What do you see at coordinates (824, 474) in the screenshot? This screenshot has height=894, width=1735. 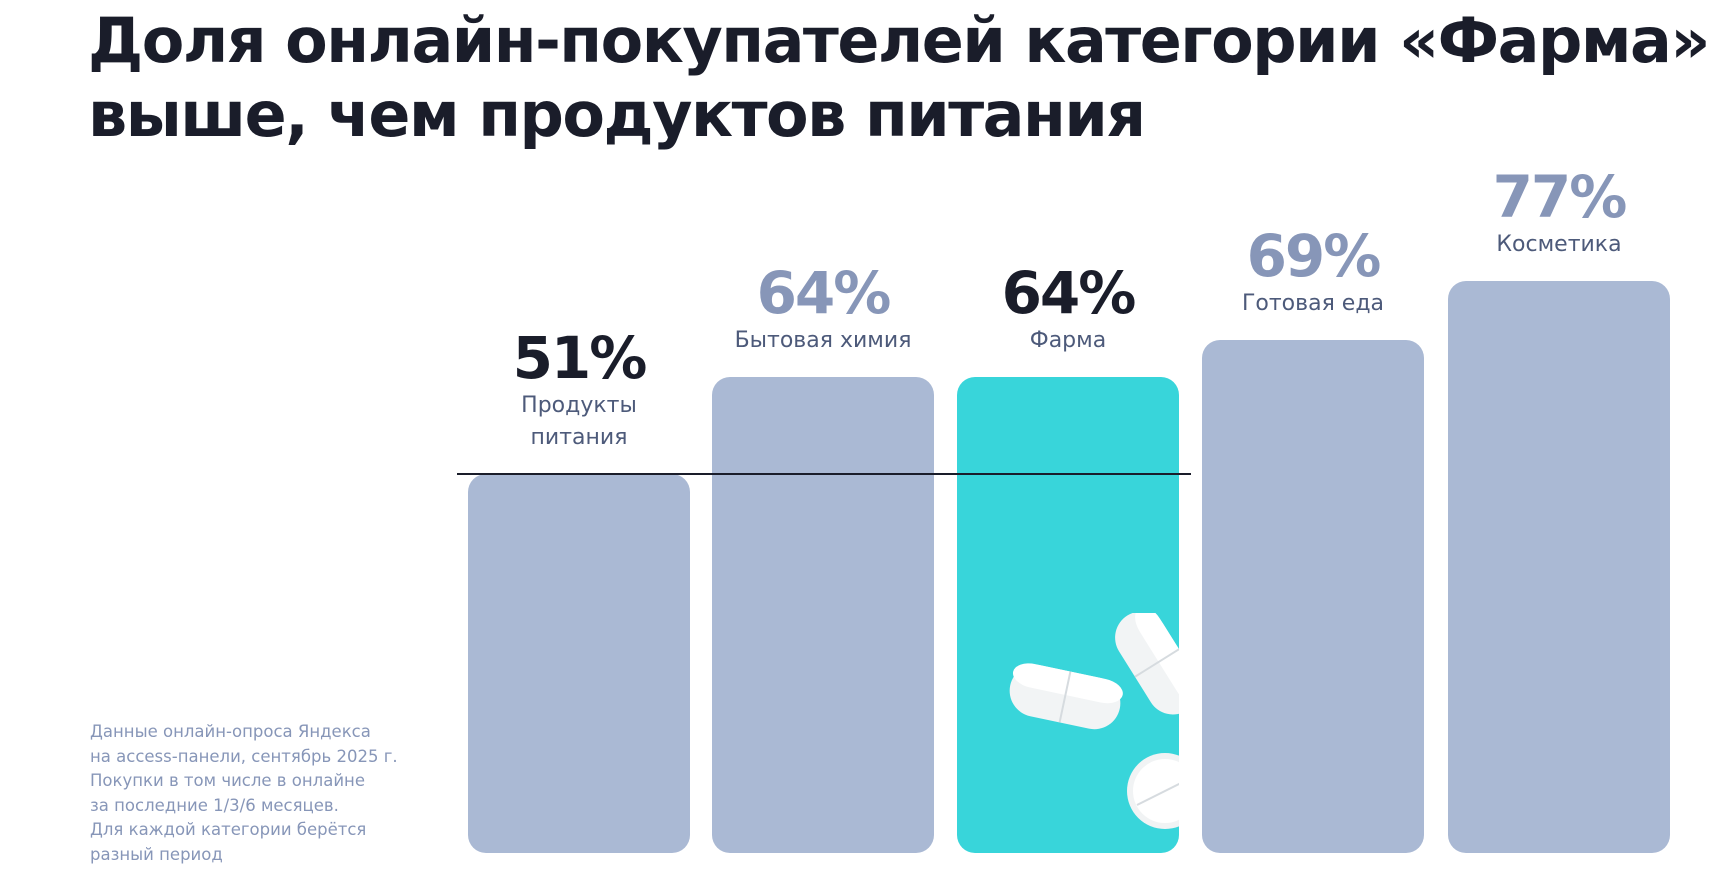 I see `reference-line` at bounding box center [824, 474].